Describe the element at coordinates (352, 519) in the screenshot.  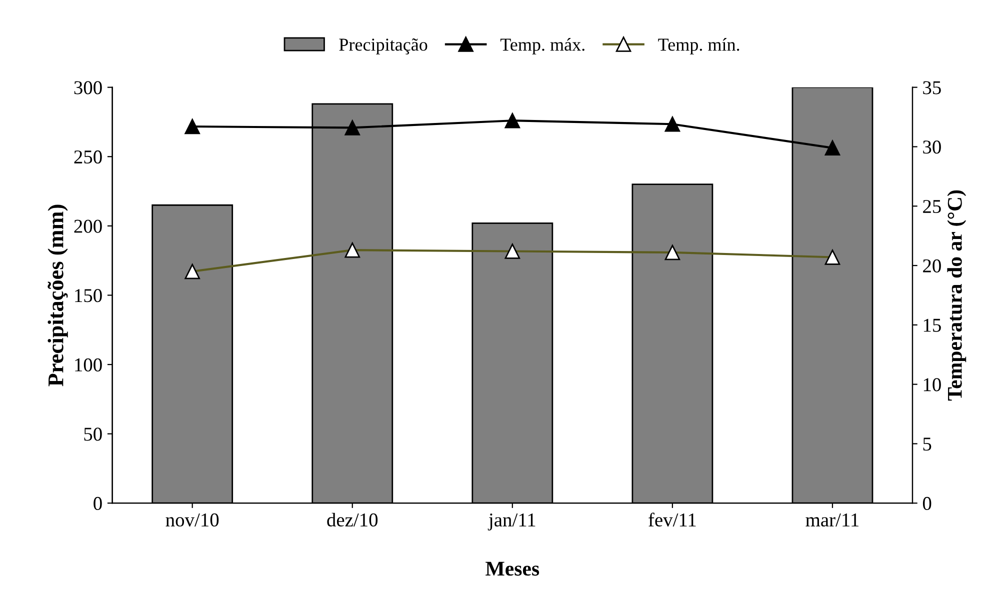
I see `x-tick-label: dez/10` at that location.